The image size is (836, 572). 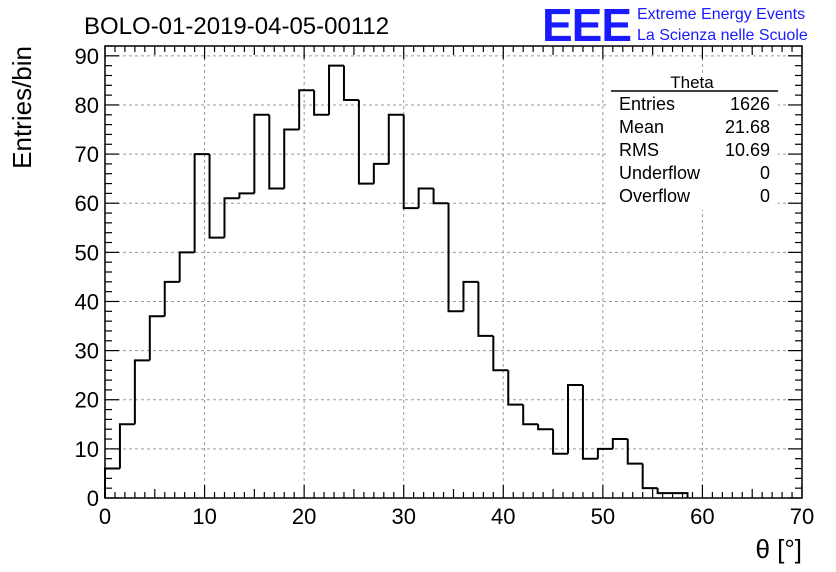 What do you see at coordinates (87, 400) in the screenshot?
I see `y-tick-label: 20` at bounding box center [87, 400].